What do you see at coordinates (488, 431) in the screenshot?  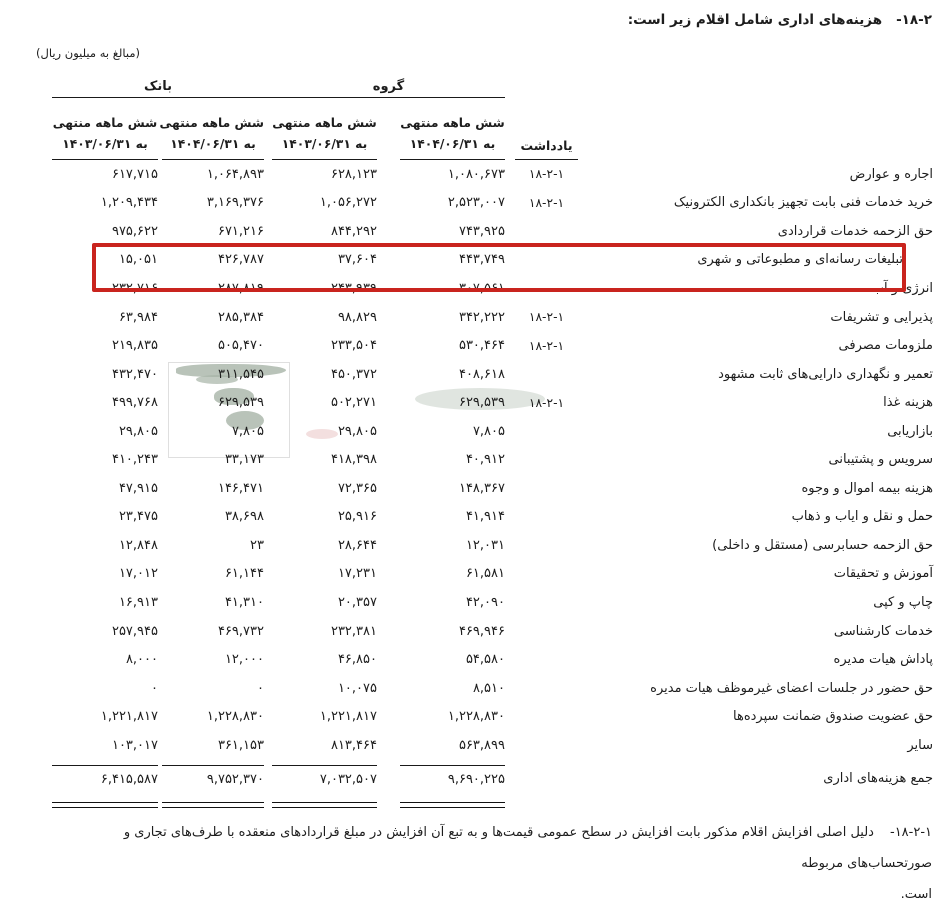 I see `row-value-group-1404: ۷,۸۰۵` at bounding box center [488, 431].